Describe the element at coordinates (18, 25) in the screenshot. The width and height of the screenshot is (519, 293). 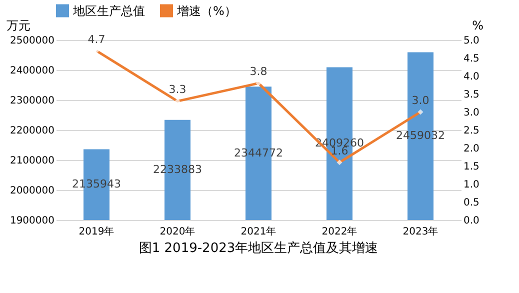
I see `y-axis-title: 万元` at that location.